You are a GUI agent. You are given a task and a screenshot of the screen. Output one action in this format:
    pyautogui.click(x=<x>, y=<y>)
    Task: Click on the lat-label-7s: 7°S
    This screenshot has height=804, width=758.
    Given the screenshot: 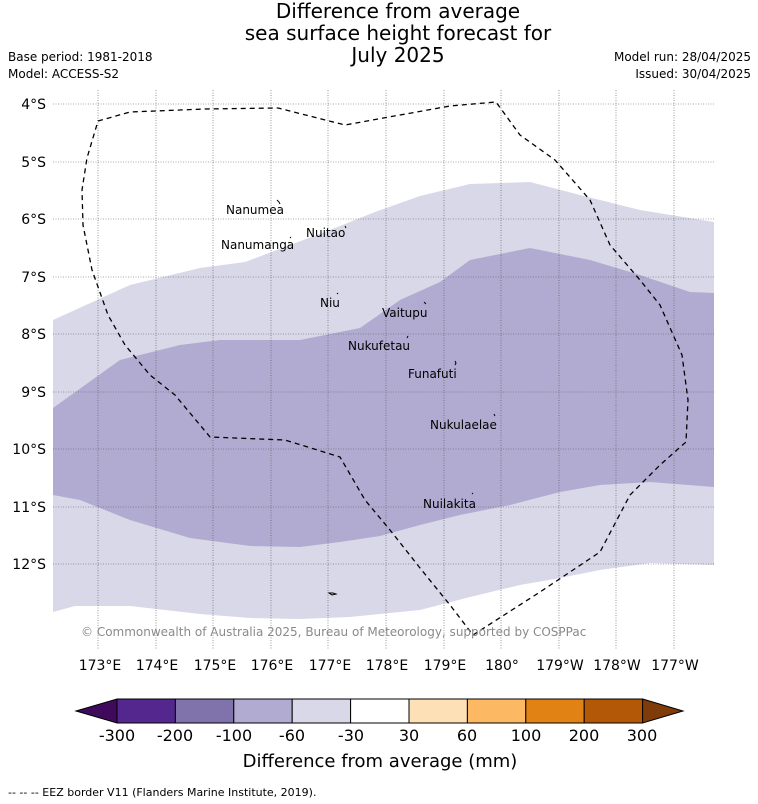 What is the action you would take?
    pyautogui.click(x=33, y=278)
    